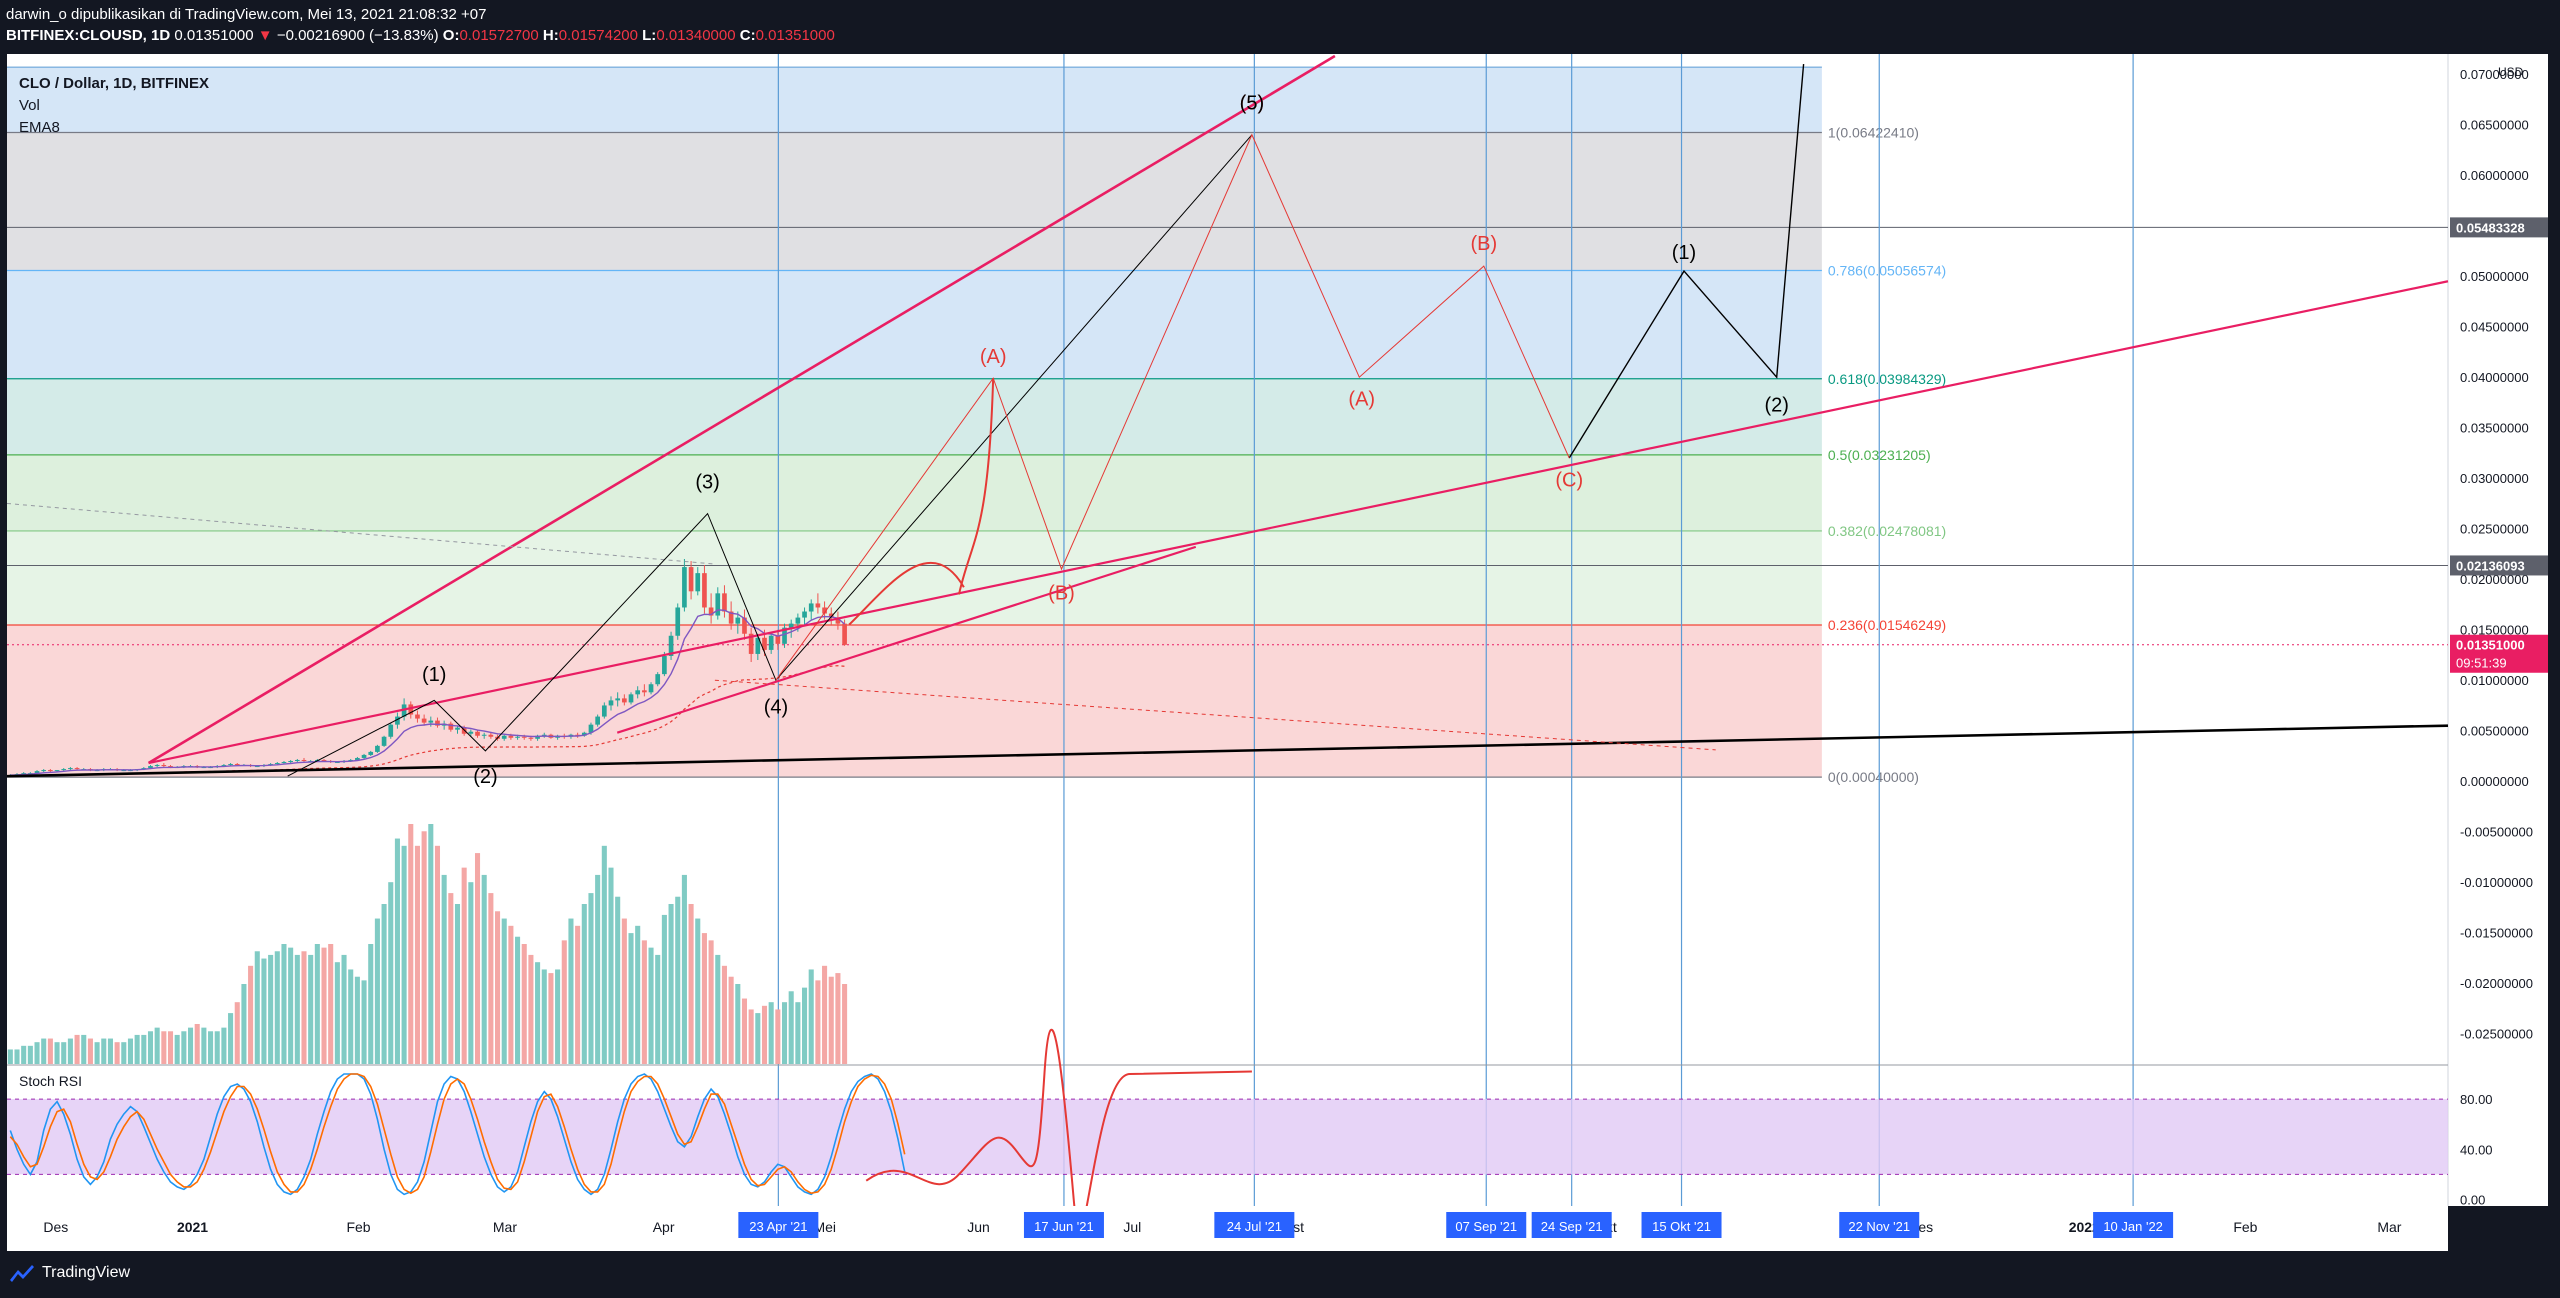  I want to click on price-axis-background, so click(2498, 630).